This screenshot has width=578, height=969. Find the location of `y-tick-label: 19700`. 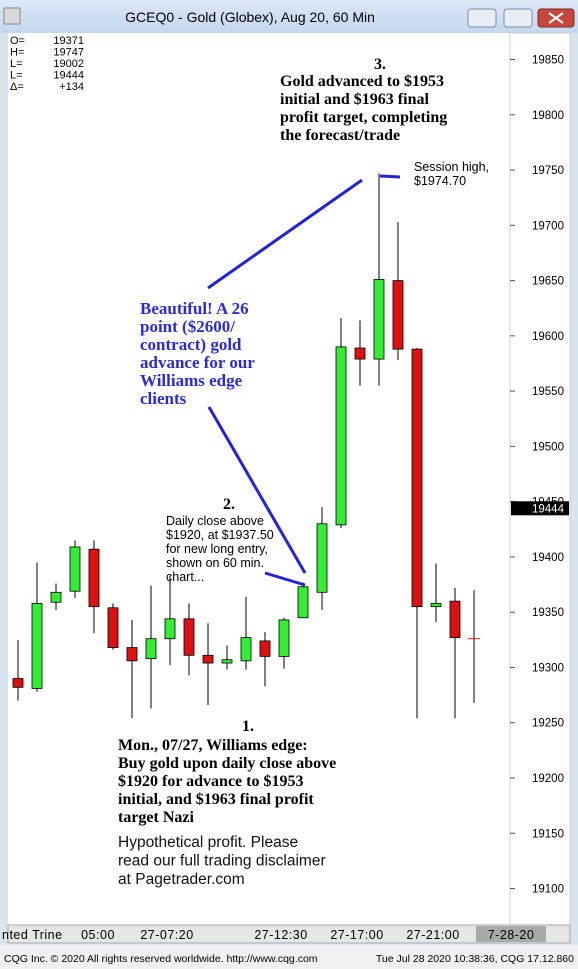

y-tick-label: 19700 is located at coordinates (548, 226).